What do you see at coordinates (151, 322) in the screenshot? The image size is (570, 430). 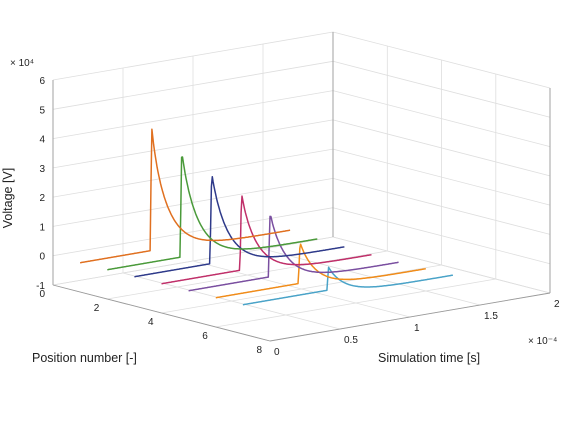 I see `x-tick-label: 4` at bounding box center [151, 322].